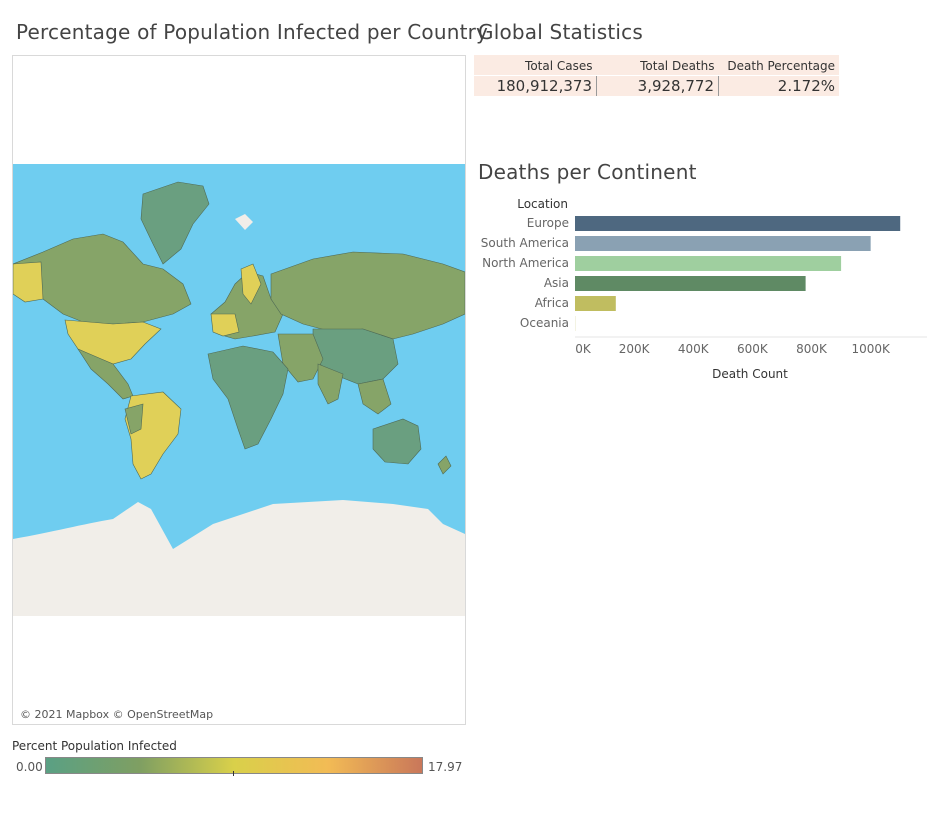  I want to click on y-axis-label: Location, so click(542, 204).